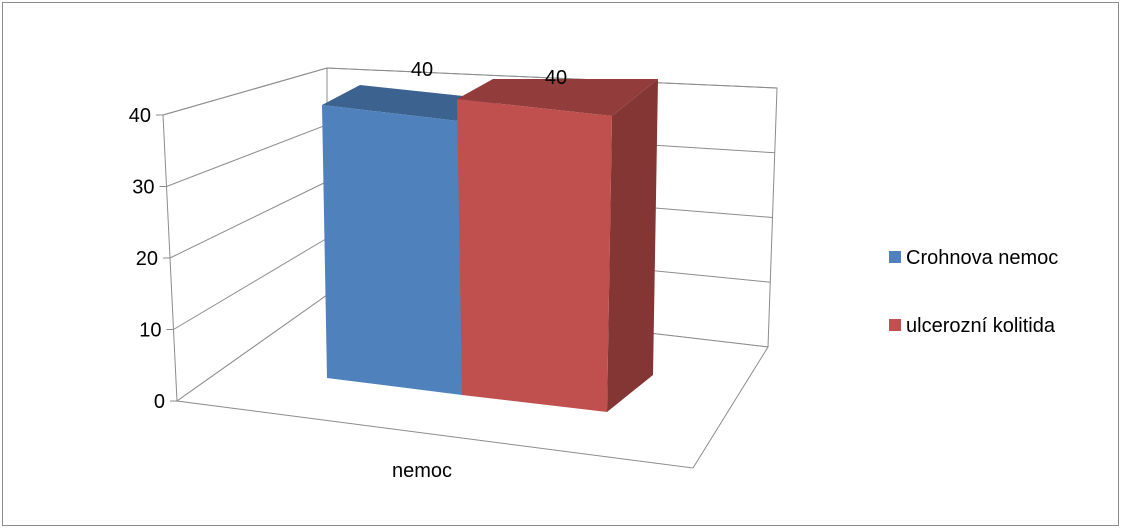  What do you see at coordinates (150, 331) in the screenshot?
I see `y-tick-label: 10` at bounding box center [150, 331].